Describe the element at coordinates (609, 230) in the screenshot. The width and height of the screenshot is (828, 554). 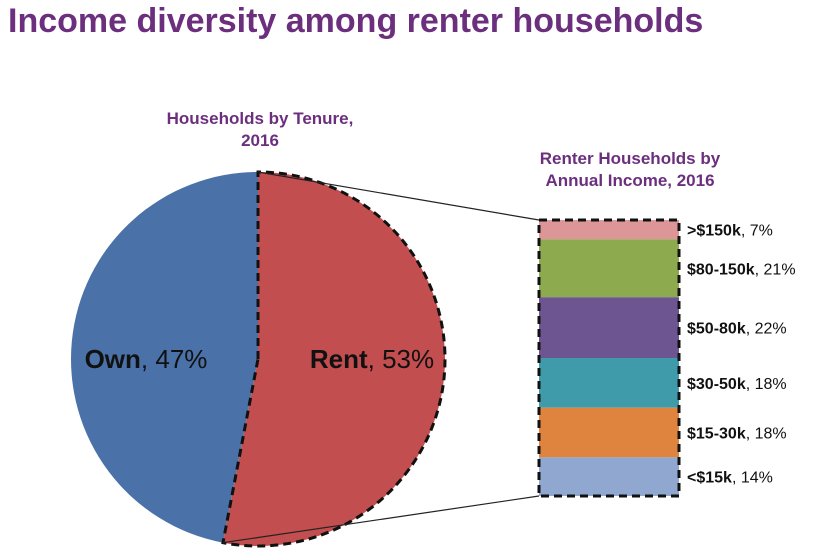
I see `bar-segment-150k` at that location.